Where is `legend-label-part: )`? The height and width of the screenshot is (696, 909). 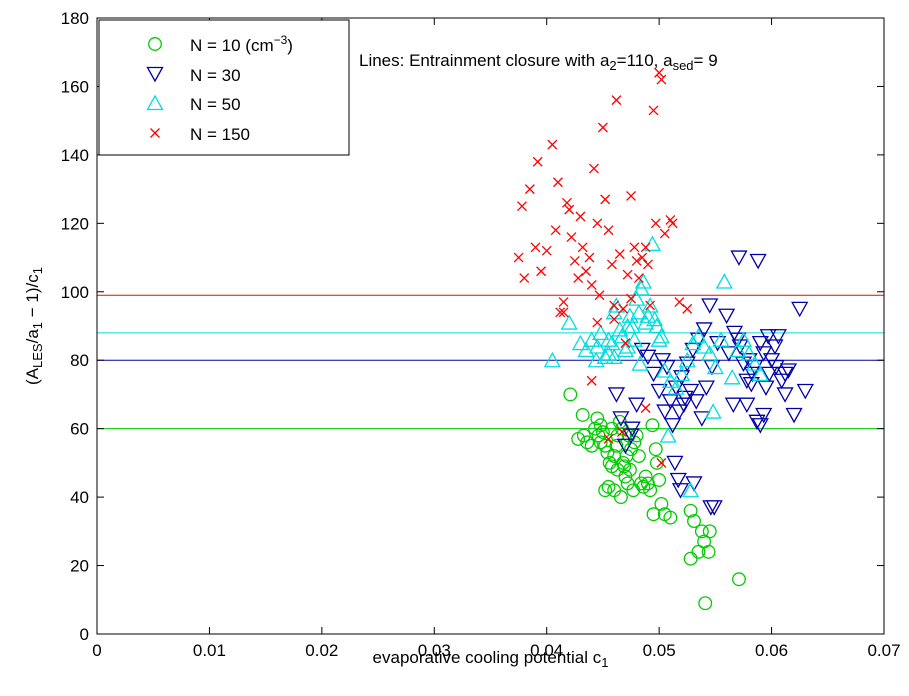
legend-label-part: ) is located at coordinates (290, 45).